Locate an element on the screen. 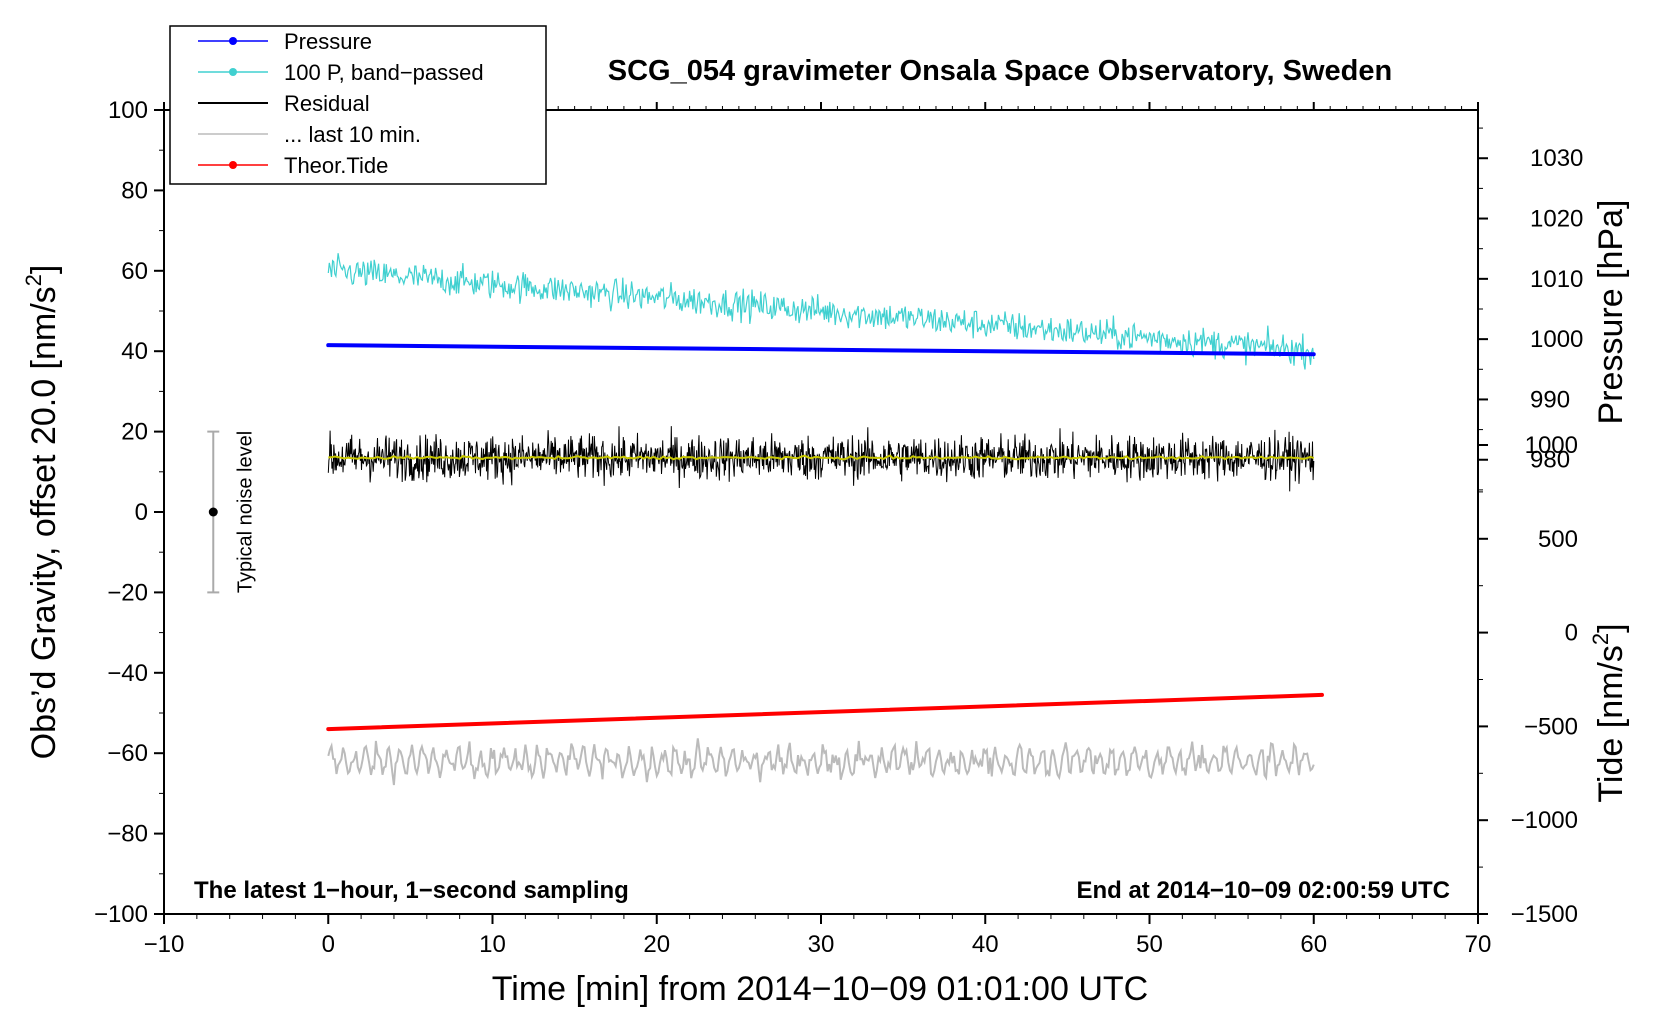 Image resolution: width=1660 pixels, height=1020 pixels. series-last-10-min is located at coordinates (821, 762).